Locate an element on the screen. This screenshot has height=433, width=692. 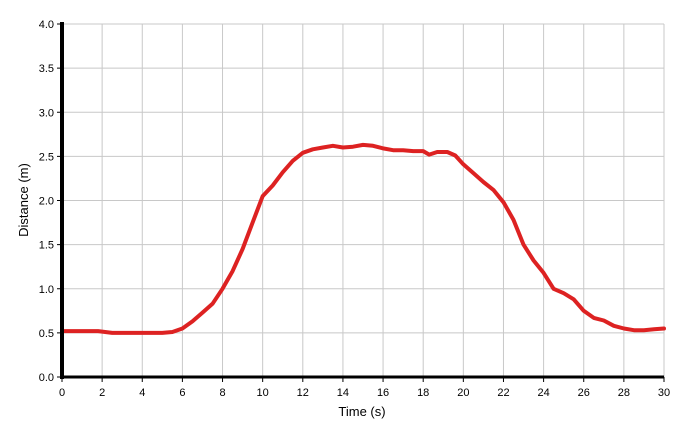
y-tick-label: 2.0 is located at coordinates (46, 202).